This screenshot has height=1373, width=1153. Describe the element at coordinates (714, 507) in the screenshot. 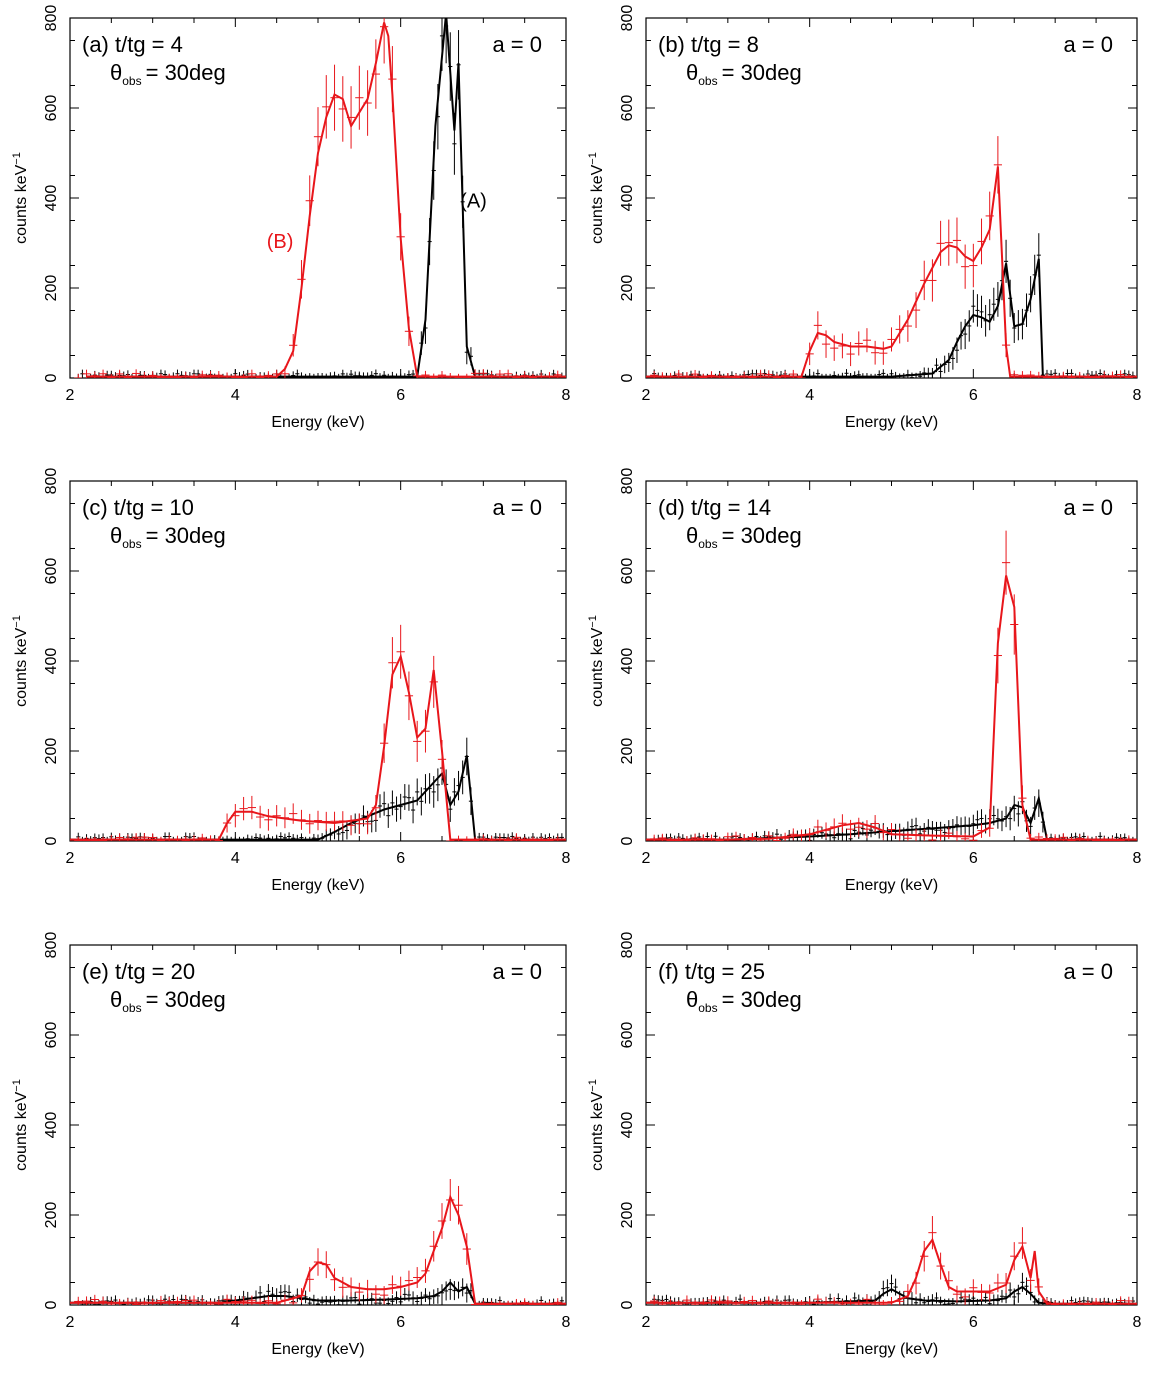

I see `panel-label: (d) t/tg = 14` at that location.